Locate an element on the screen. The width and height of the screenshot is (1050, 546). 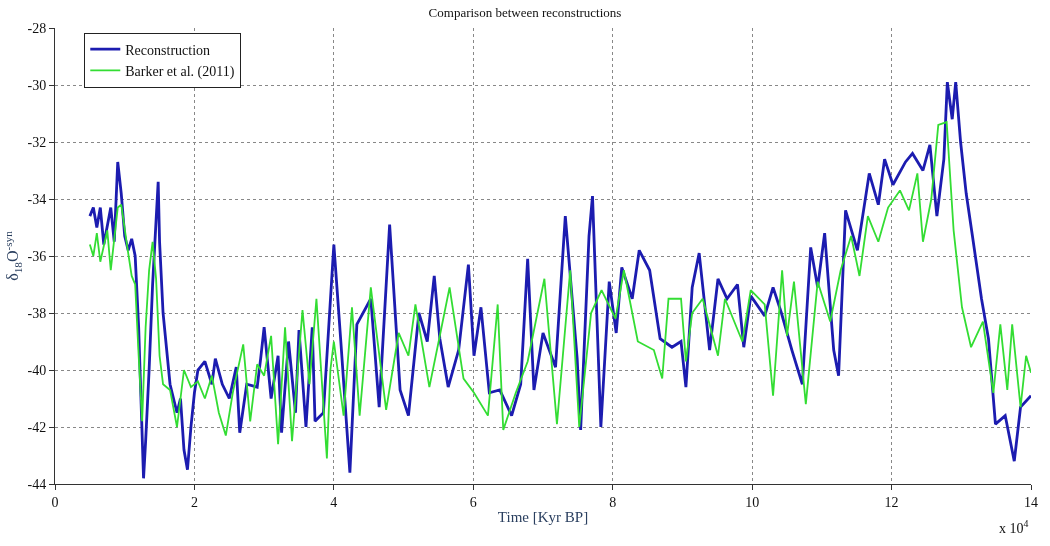
x-tick-label: 8 is located at coordinates (613, 502).